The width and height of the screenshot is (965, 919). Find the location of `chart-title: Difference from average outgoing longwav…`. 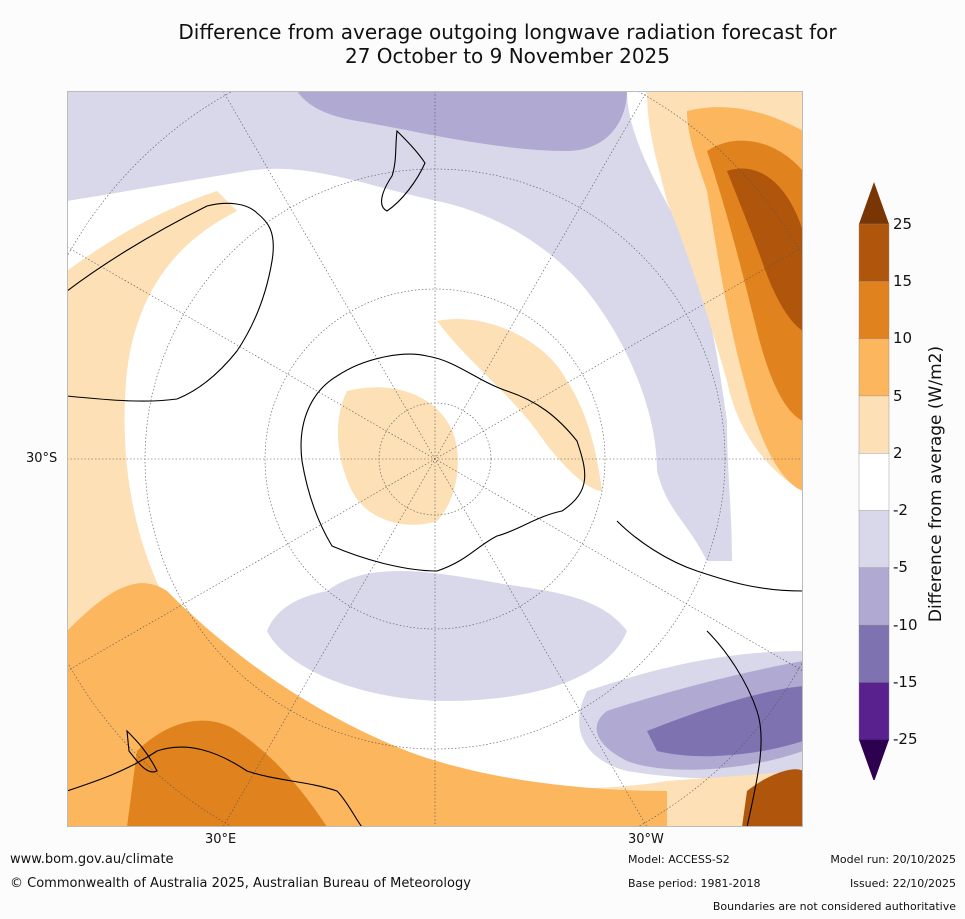

chart-title: Difference from average outgoing longwav… is located at coordinates (507, 44).